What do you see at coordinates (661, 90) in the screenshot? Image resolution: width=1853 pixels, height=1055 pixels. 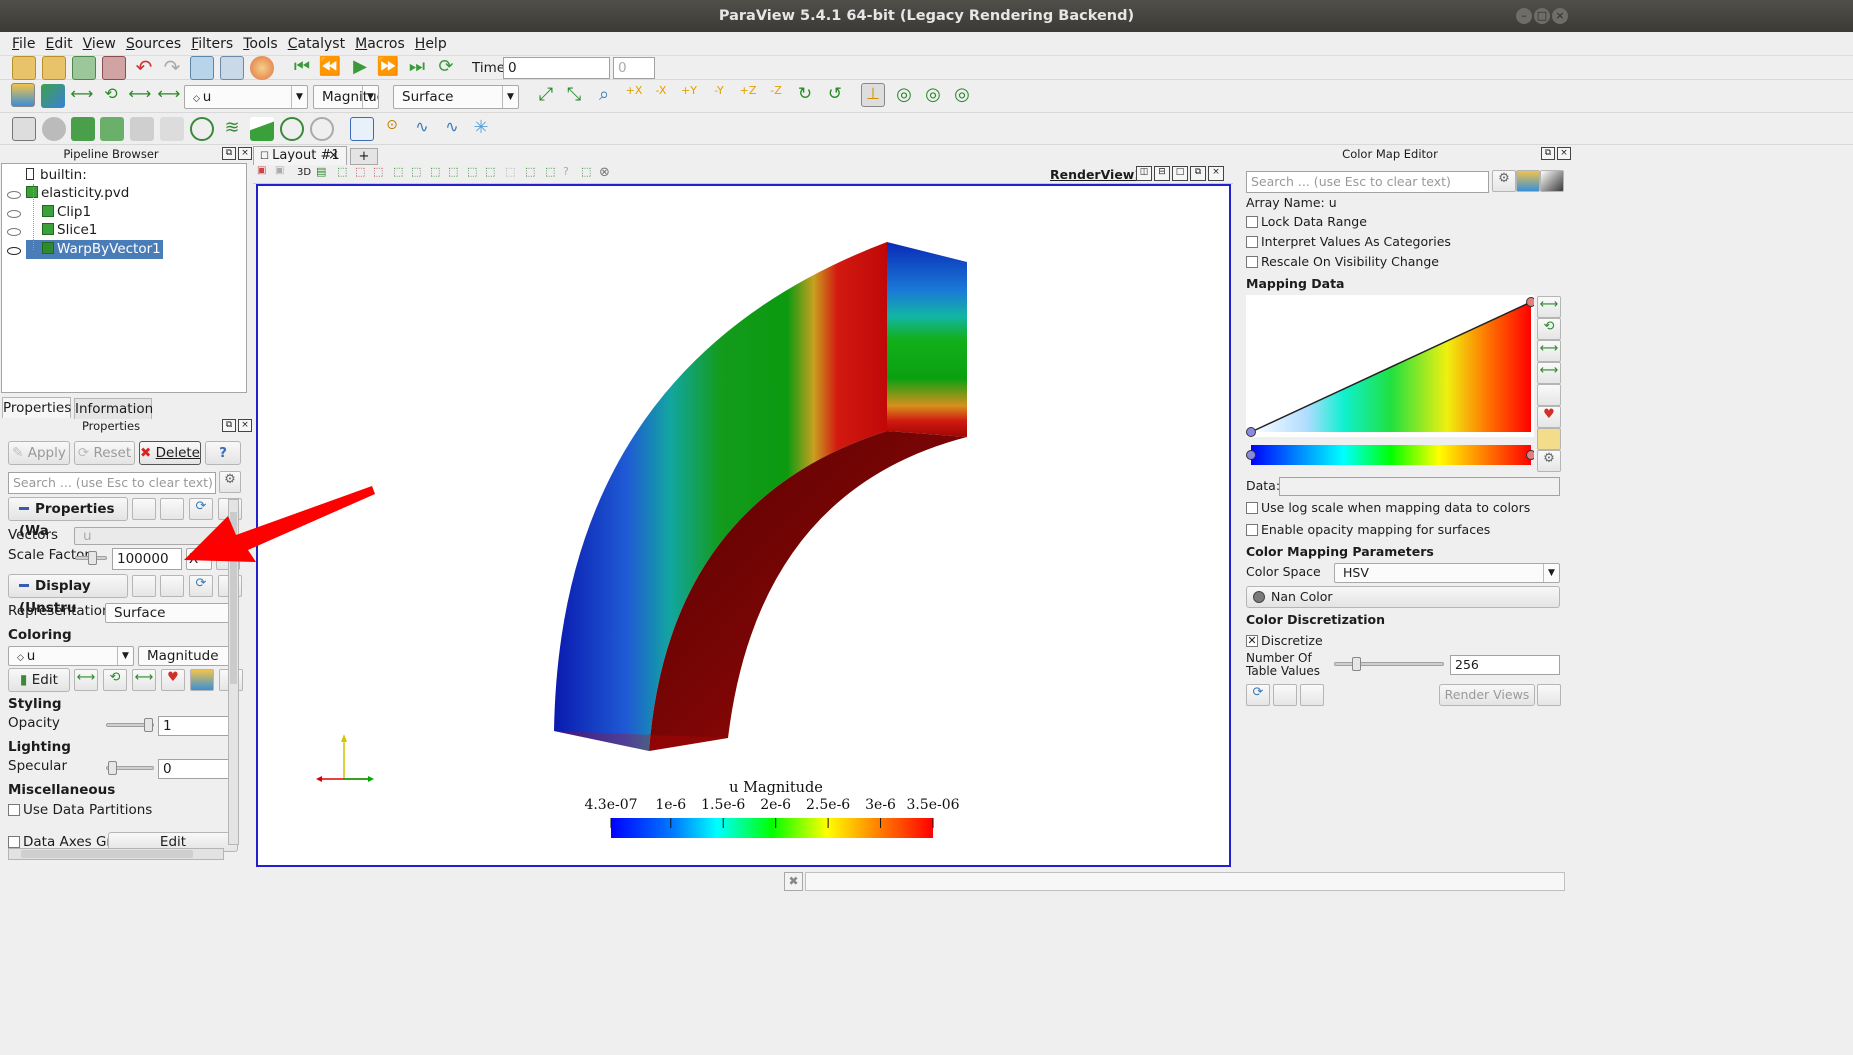 I see `view-minus-x-icon: -X` at bounding box center [661, 90].